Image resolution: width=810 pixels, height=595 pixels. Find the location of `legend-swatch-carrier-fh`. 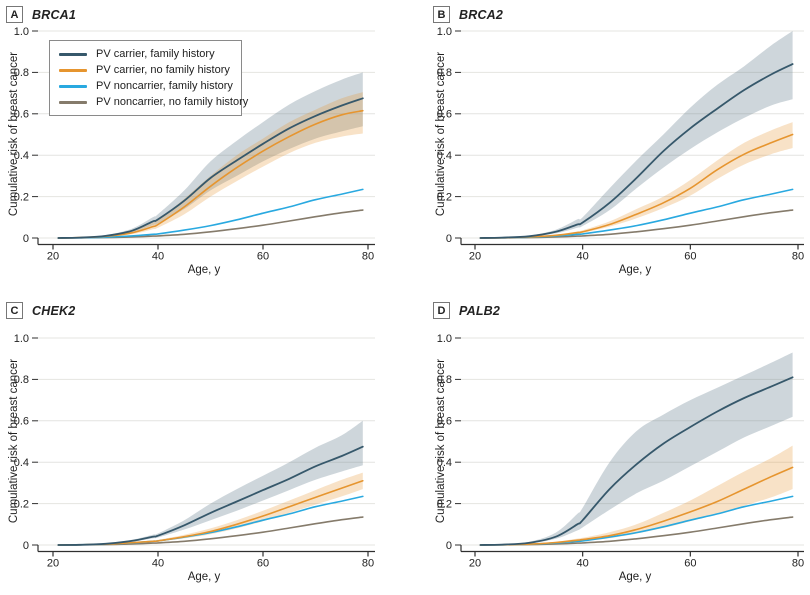

legend-swatch-carrier-fh is located at coordinates (73, 54).